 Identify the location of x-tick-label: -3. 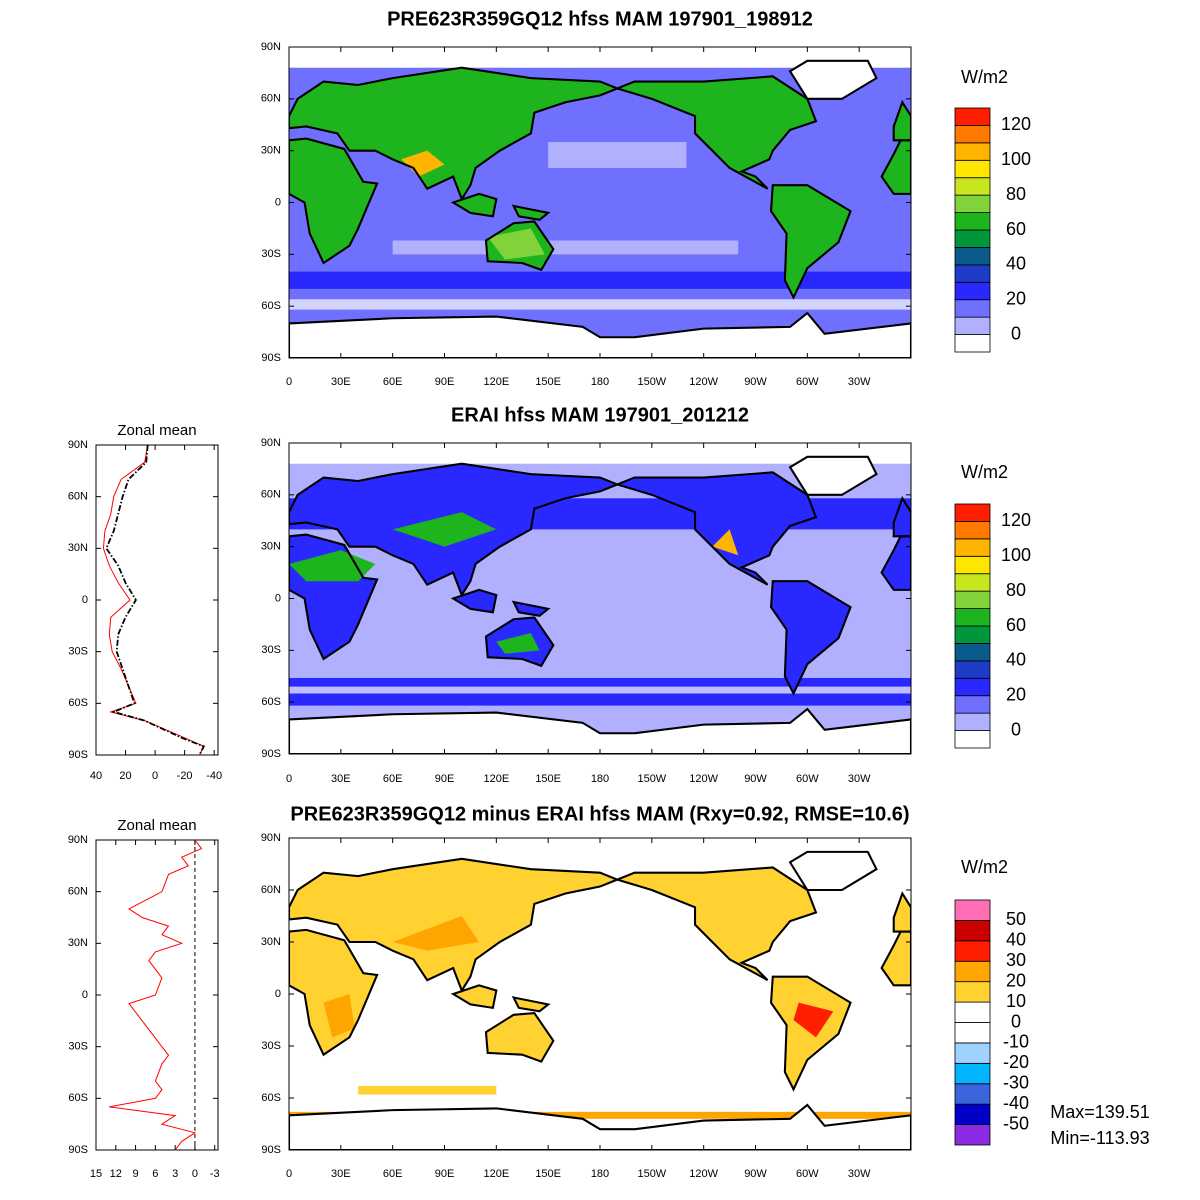
(215, 1174).